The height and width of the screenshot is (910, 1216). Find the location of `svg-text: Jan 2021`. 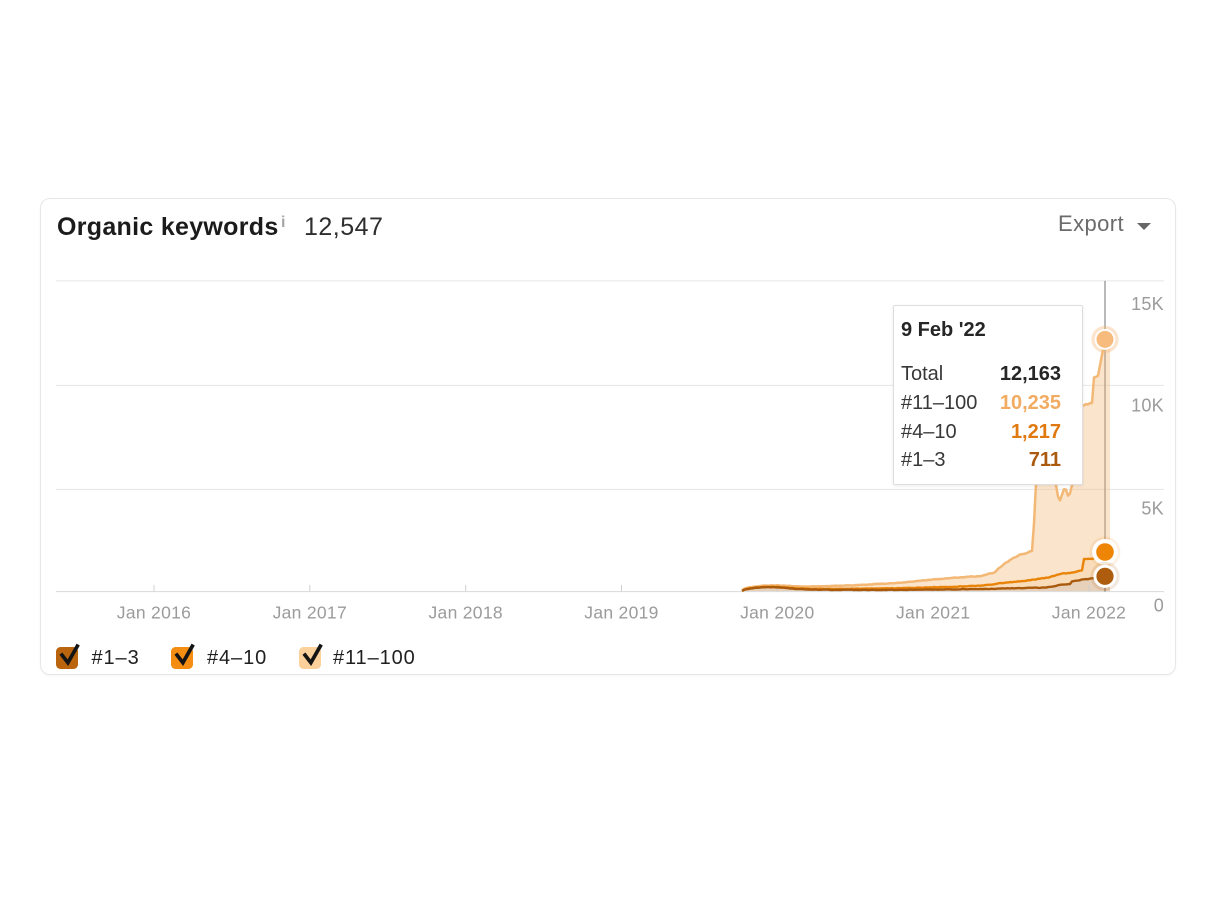

svg-text: Jan 2021 is located at coordinates (933, 612).